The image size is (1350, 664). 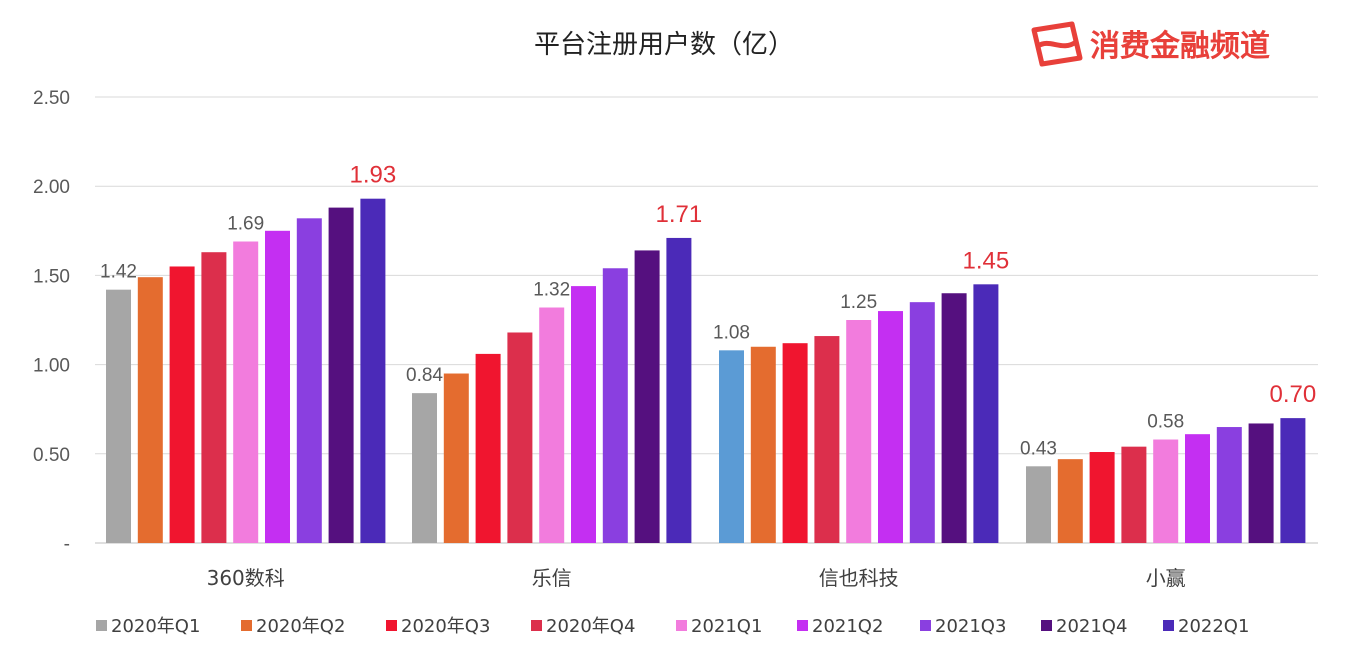 What do you see at coordinates (858, 302) in the screenshot?
I see `data-label: 1.25` at bounding box center [858, 302].